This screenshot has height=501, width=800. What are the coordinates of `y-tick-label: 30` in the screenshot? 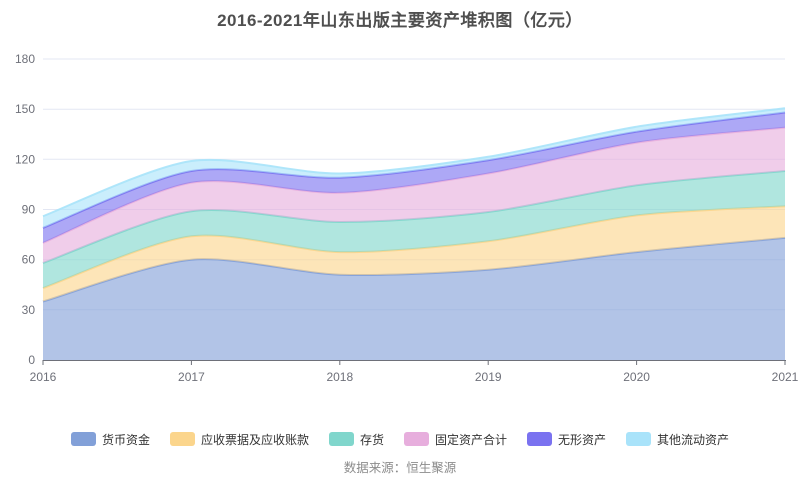 It's located at (29, 310).